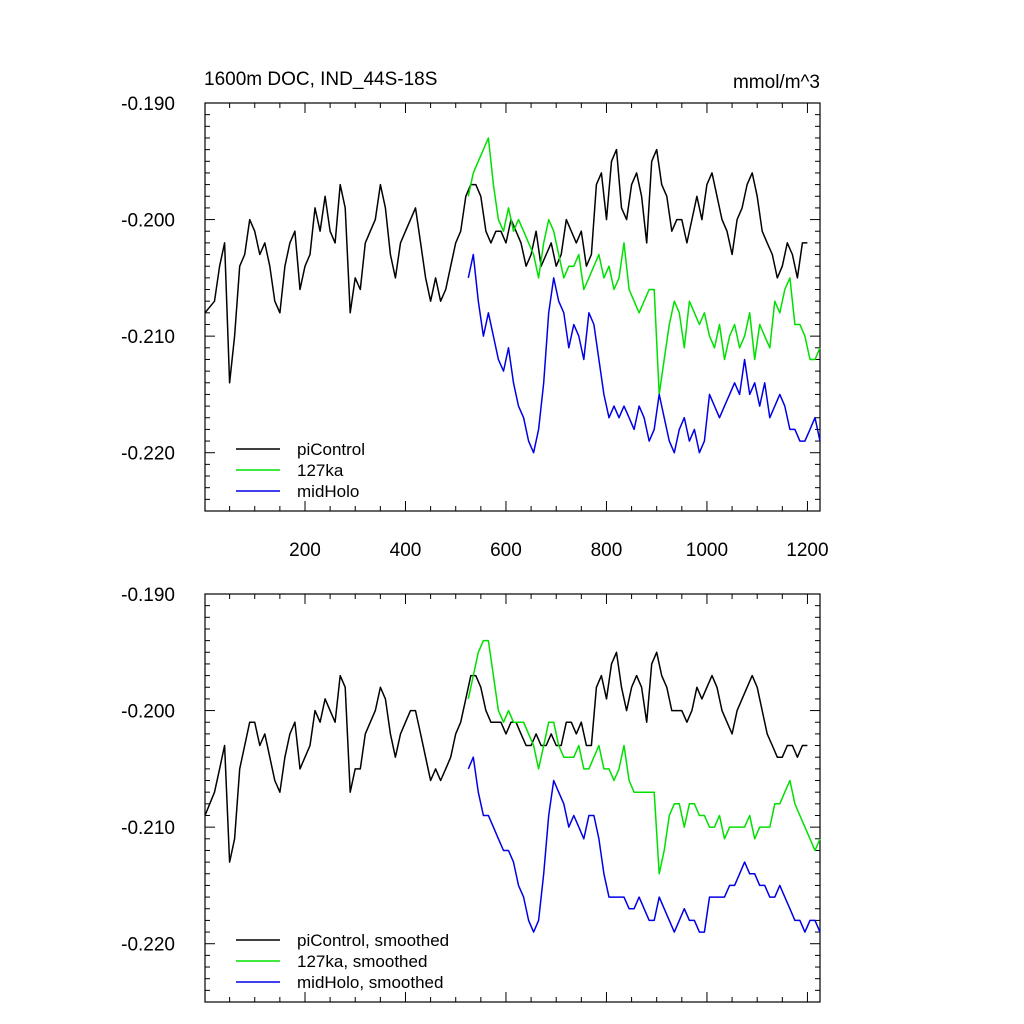 The image size is (1024, 1024). What do you see at coordinates (776, 82) in the screenshot?
I see `units-label: mmol/m^3` at bounding box center [776, 82].